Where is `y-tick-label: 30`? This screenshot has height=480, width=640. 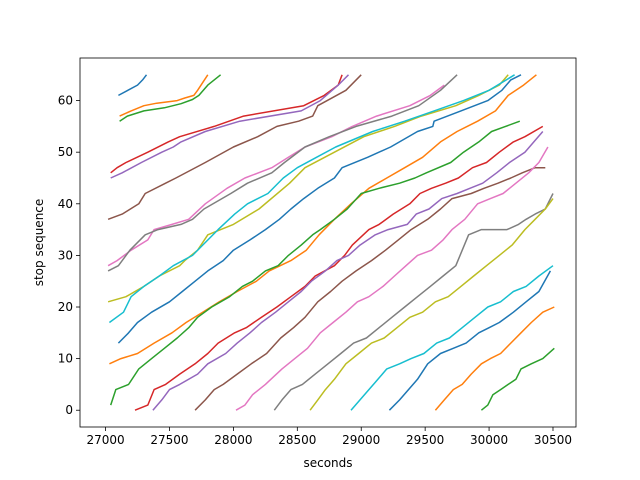 y-tick-label: 30 is located at coordinates (65, 255).